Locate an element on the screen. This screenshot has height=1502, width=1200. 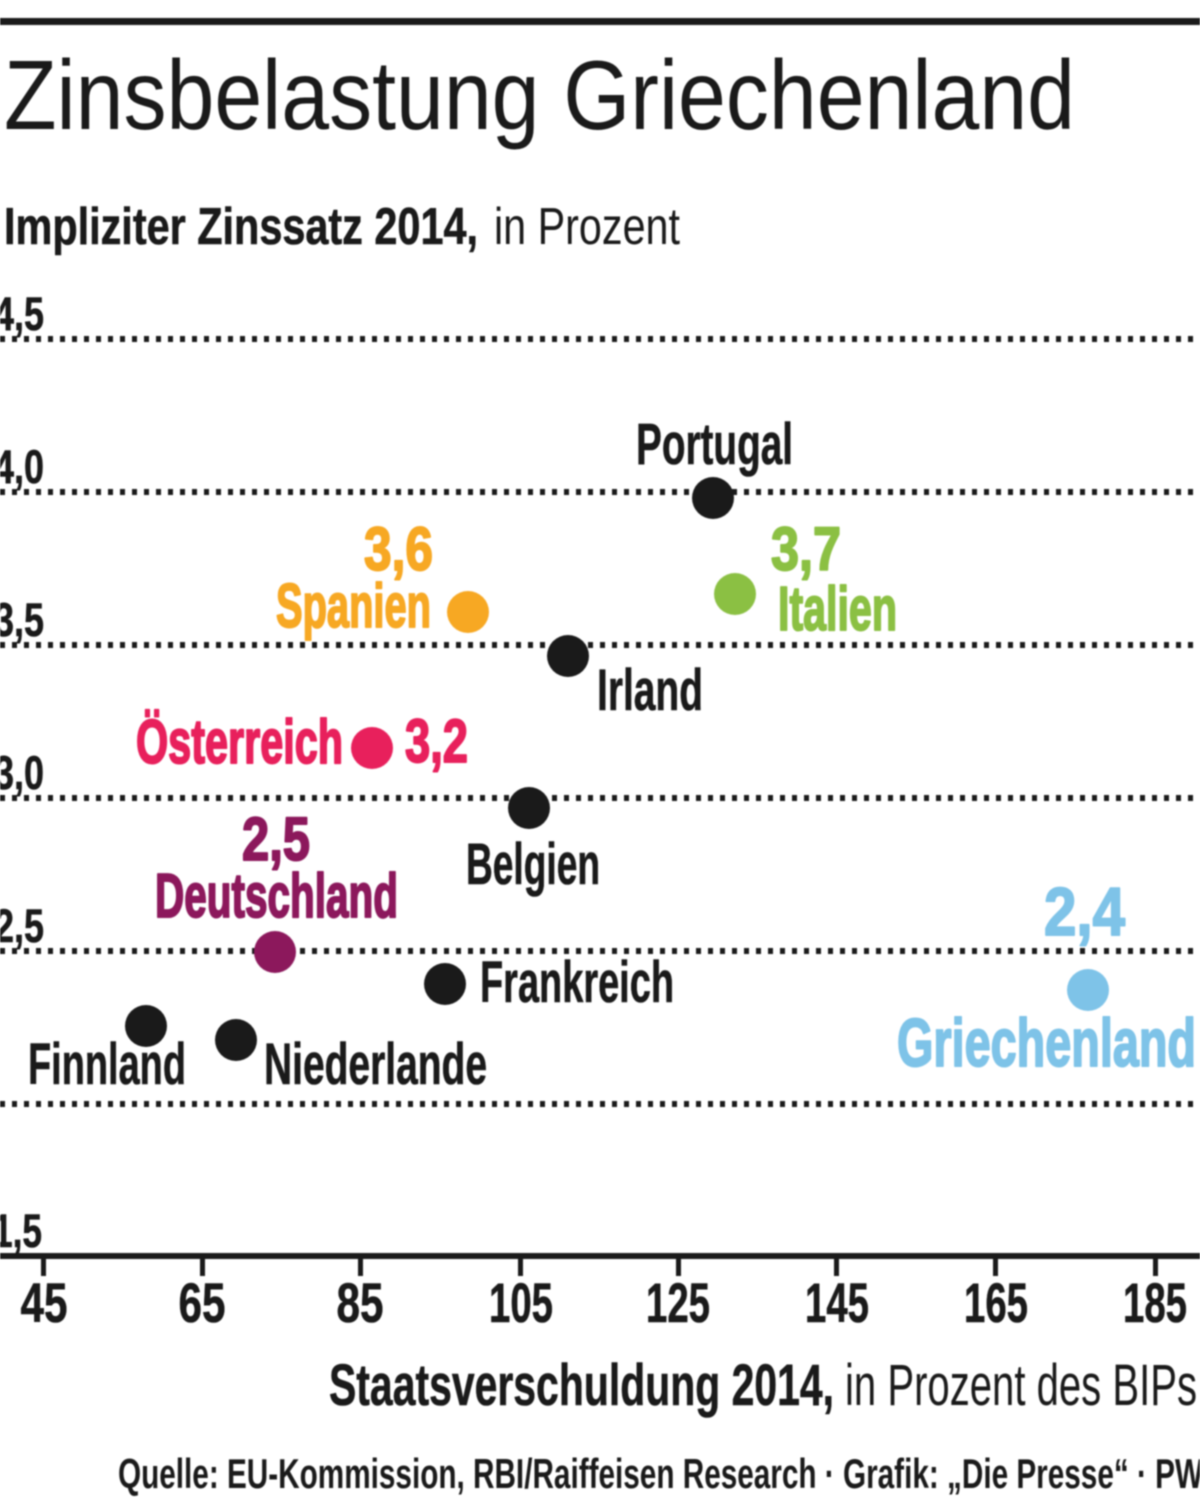
svg-text: Zinsbelastung Griechenland is located at coordinates (539, 95).